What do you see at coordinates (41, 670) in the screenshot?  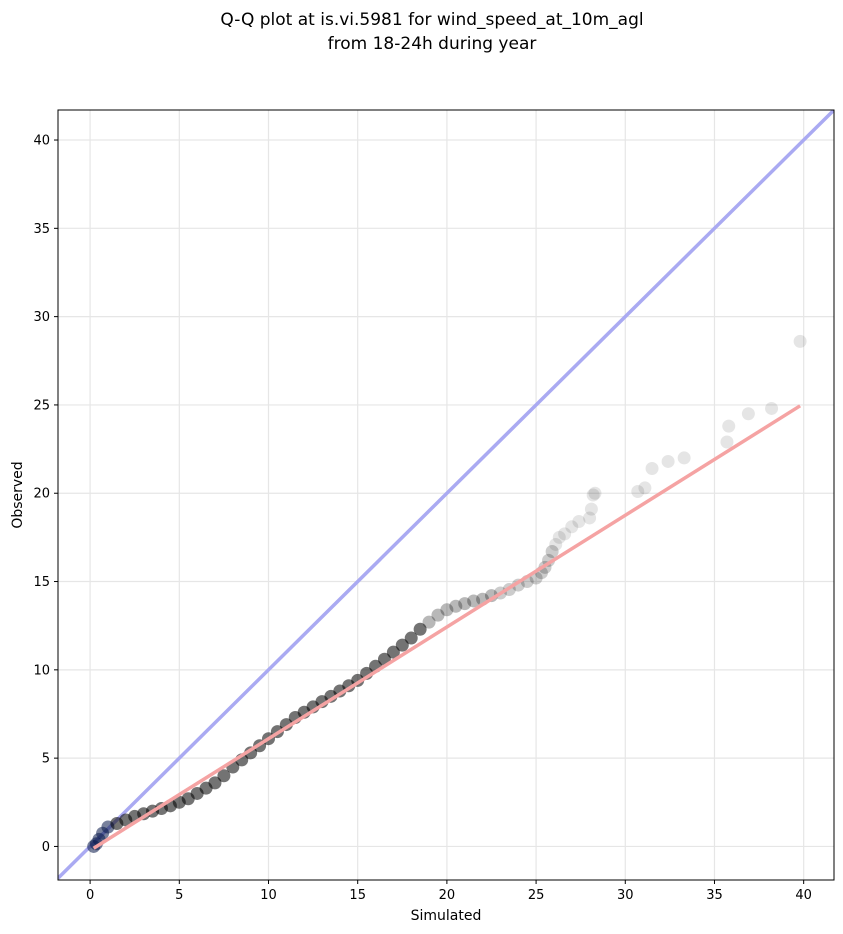 I see `y-tick-label: 10` at bounding box center [41, 670].